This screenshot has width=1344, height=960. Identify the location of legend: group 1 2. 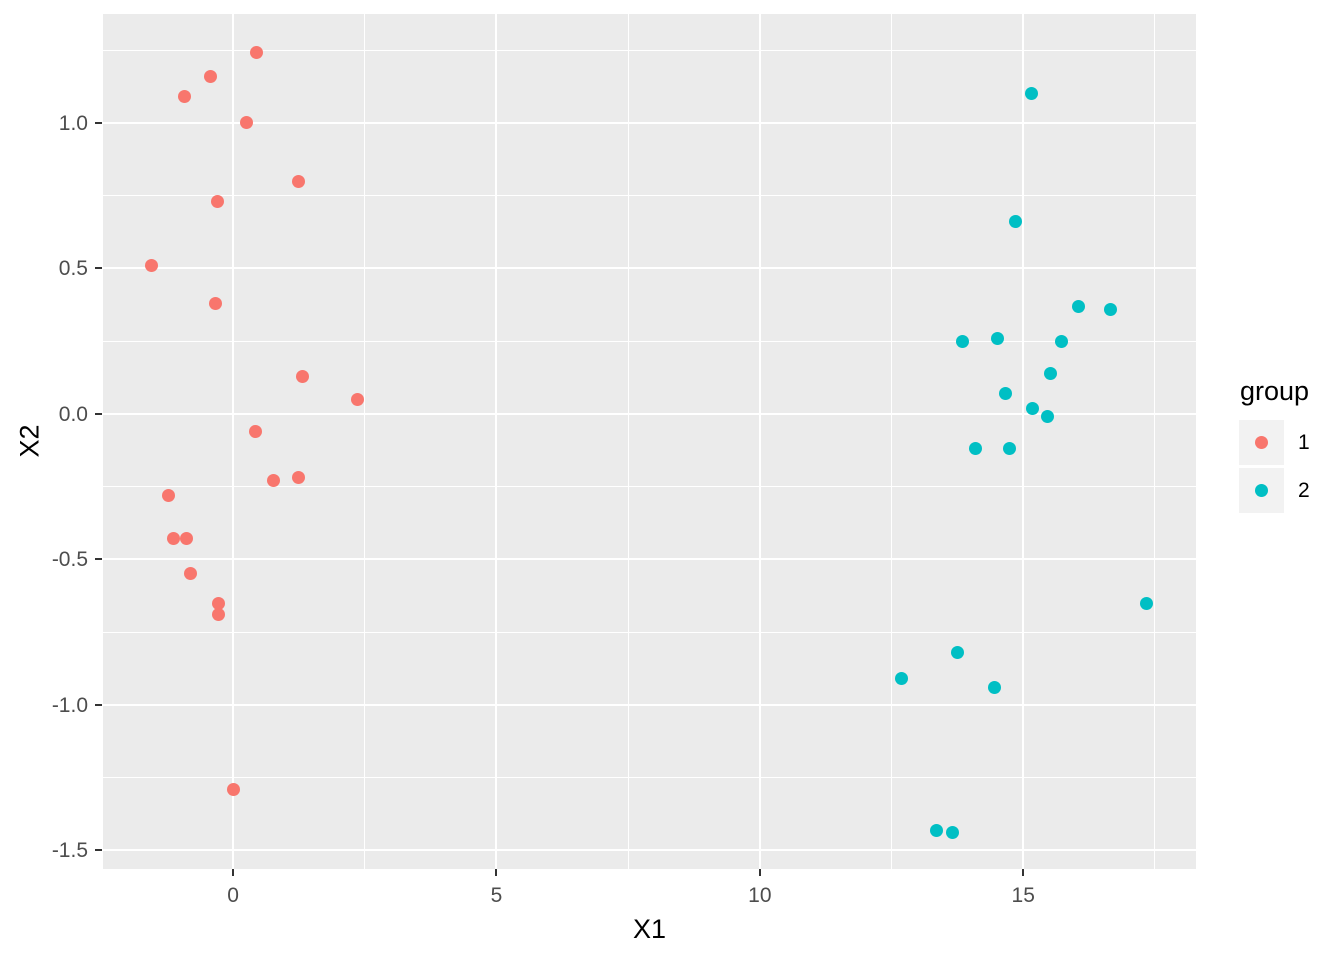
(1289, 446).